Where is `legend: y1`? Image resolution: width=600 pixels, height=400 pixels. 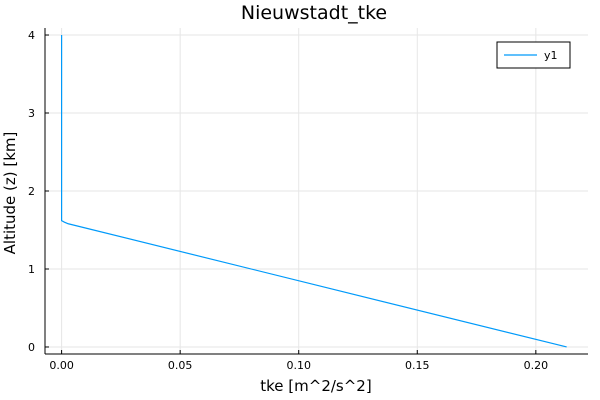 legend: y1 is located at coordinates (533, 55).